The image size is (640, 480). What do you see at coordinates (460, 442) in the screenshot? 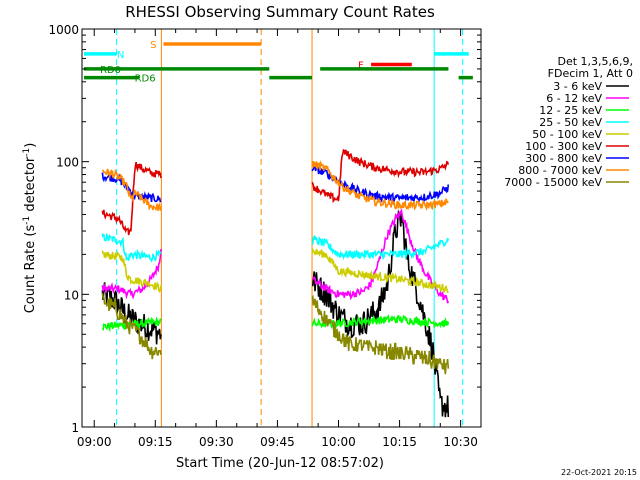
I see `x-tick-label: 10:30` at bounding box center [460, 442].